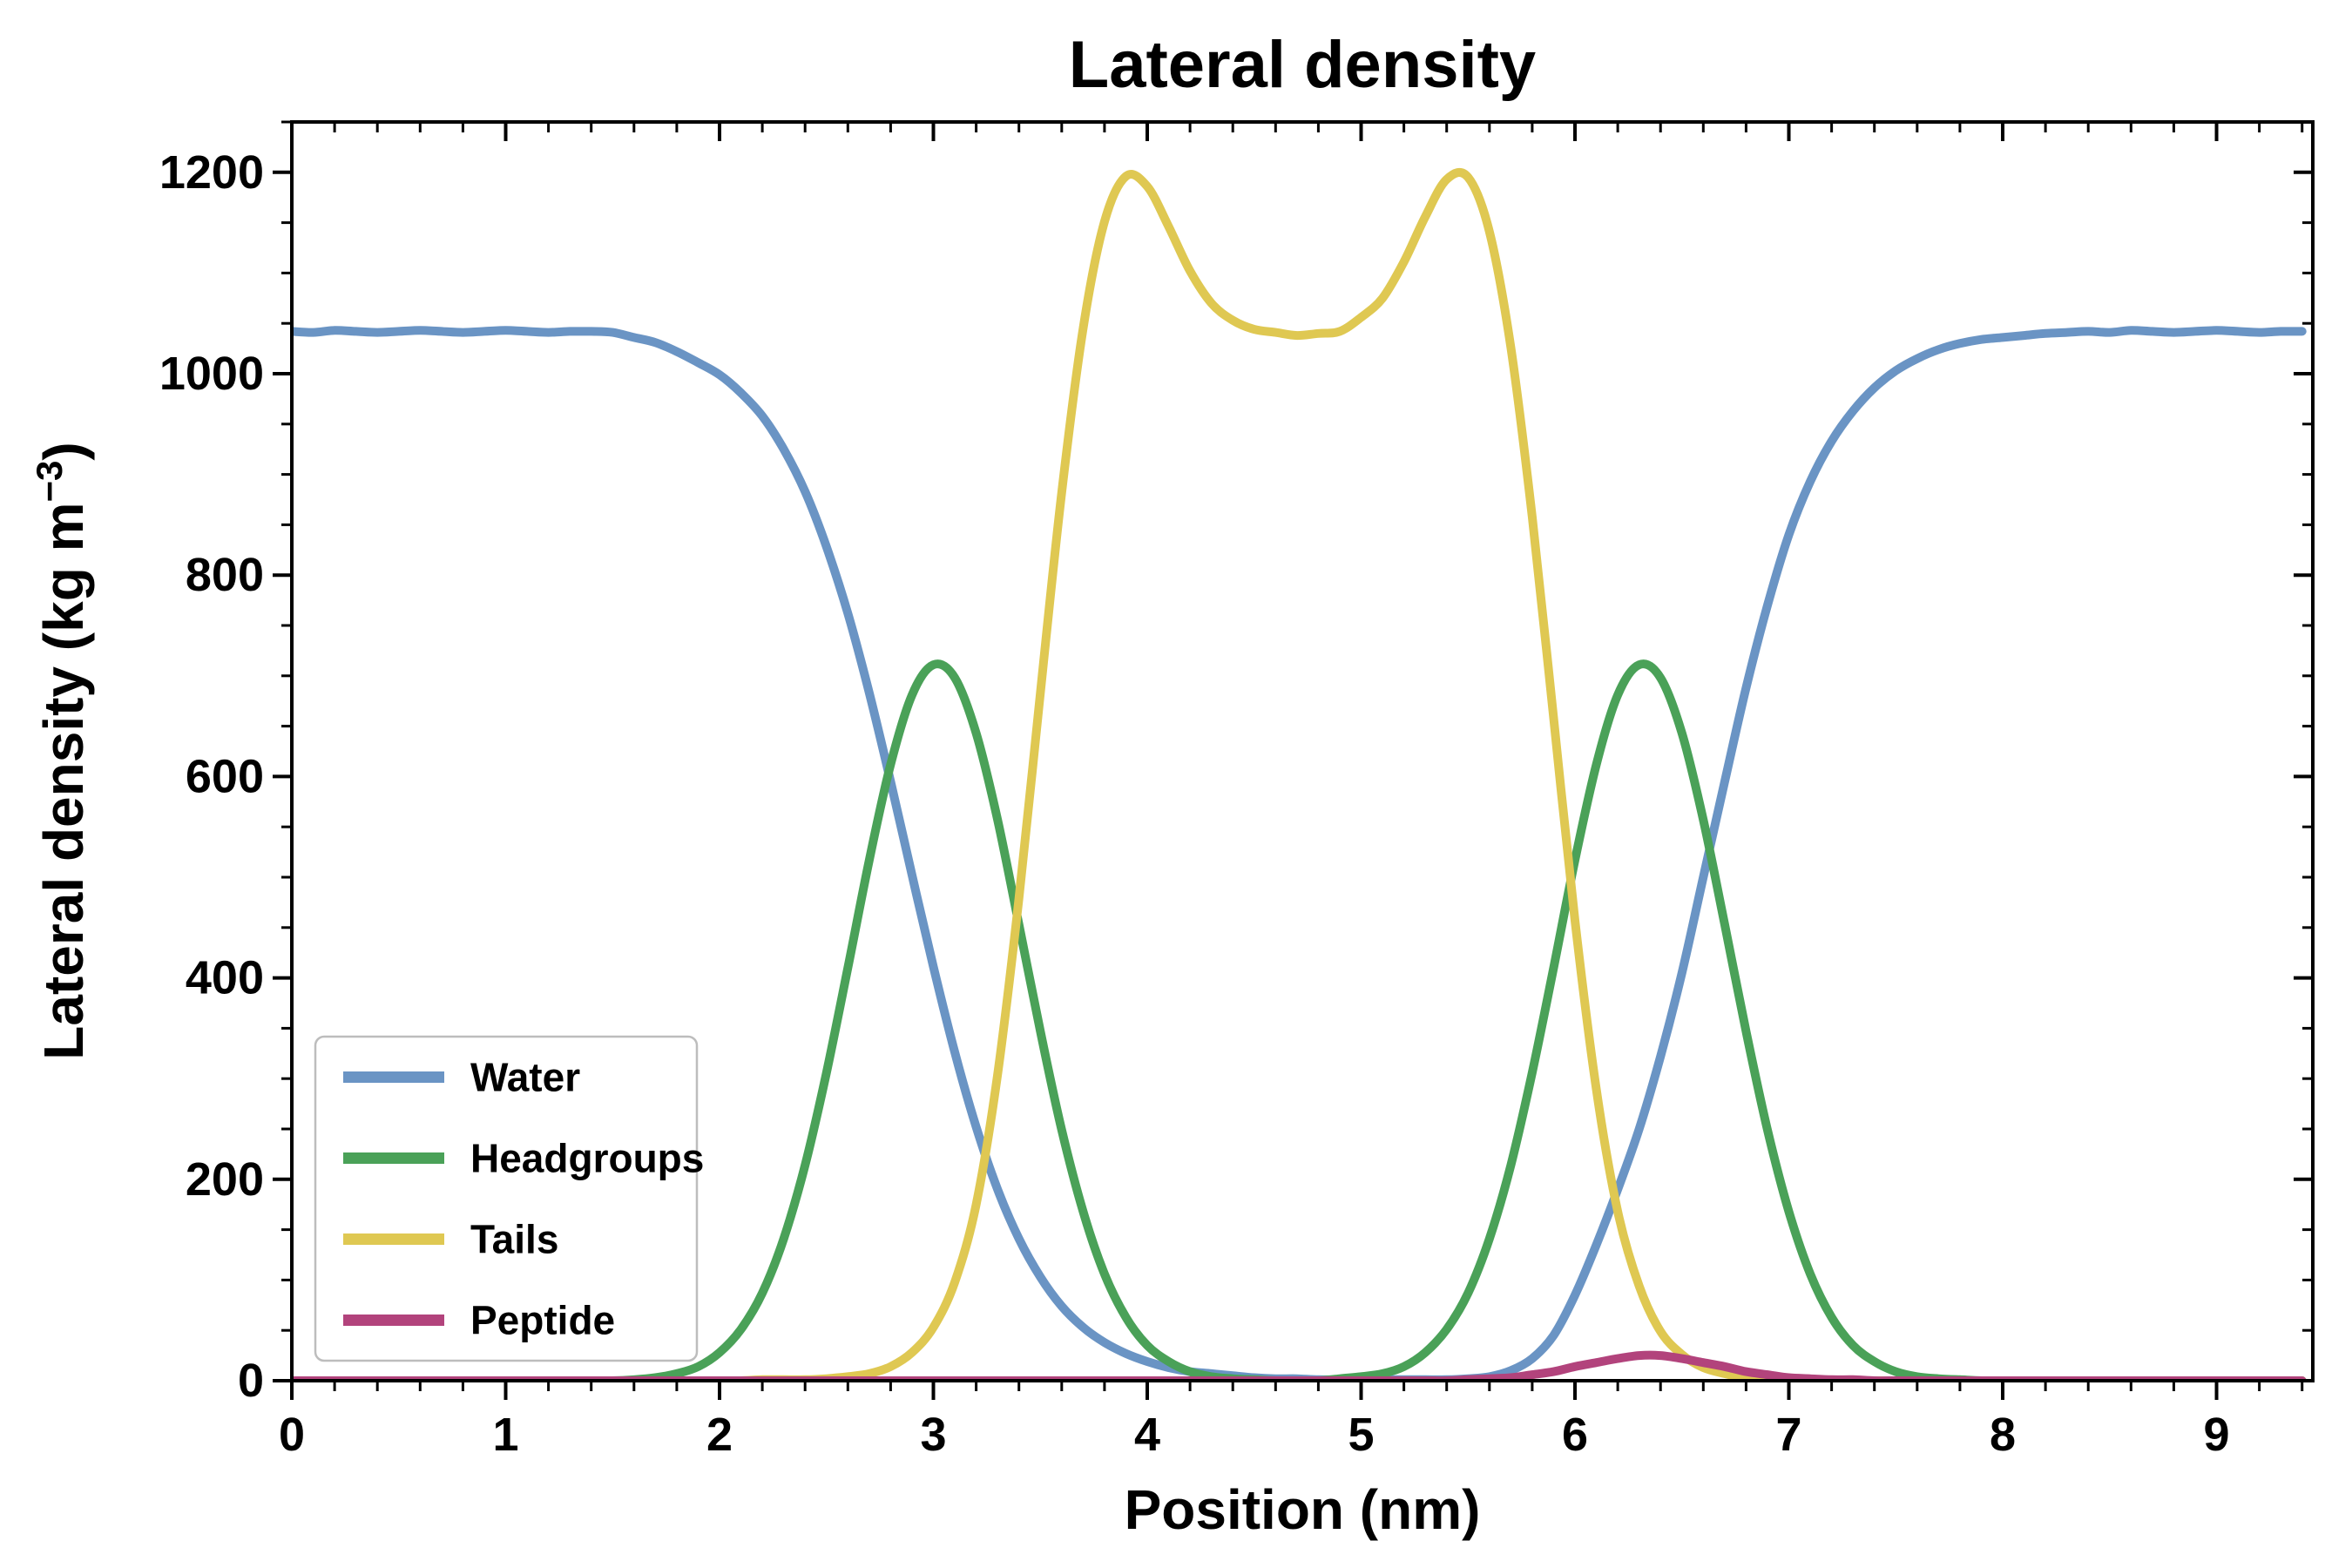 The width and height of the screenshot is (2352, 1568). What do you see at coordinates (505, 1435) in the screenshot?
I see `x-tick-label: 1` at bounding box center [505, 1435].